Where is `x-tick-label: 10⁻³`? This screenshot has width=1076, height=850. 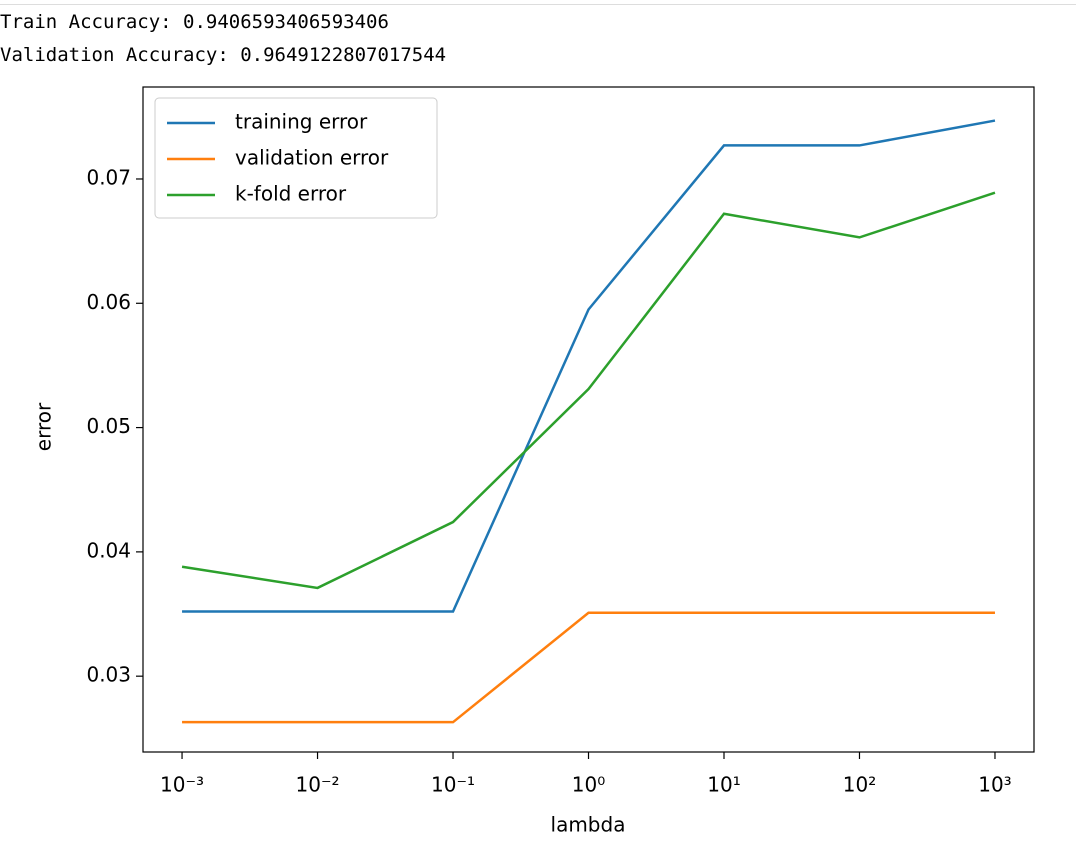
x-tick-label: 10⁻³ is located at coordinates (182, 785).